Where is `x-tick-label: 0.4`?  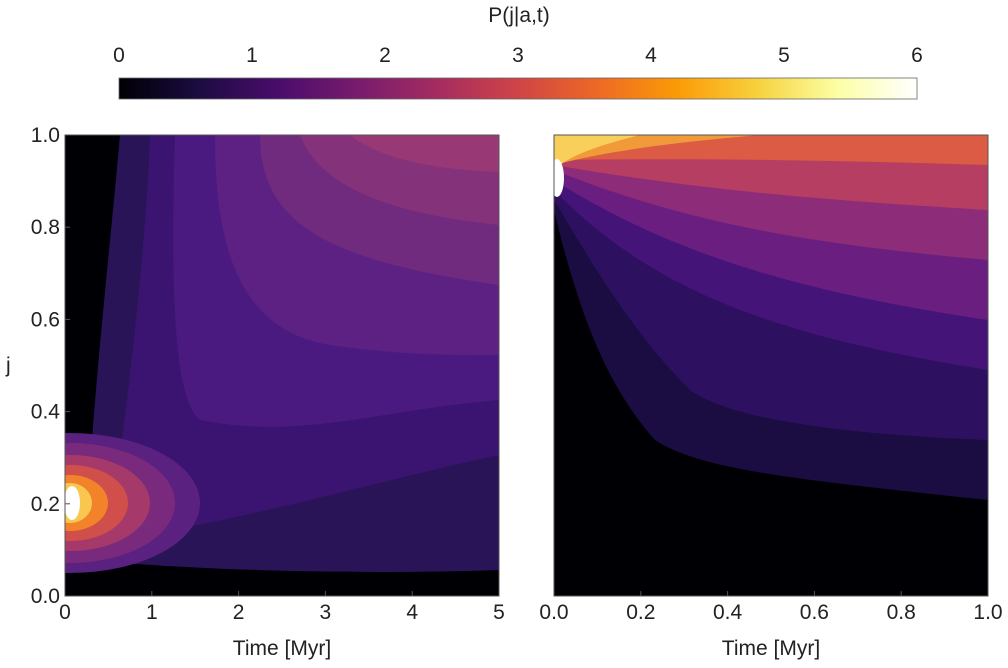 x-tick-label: 0.4 is located at coordinates (728, 612).